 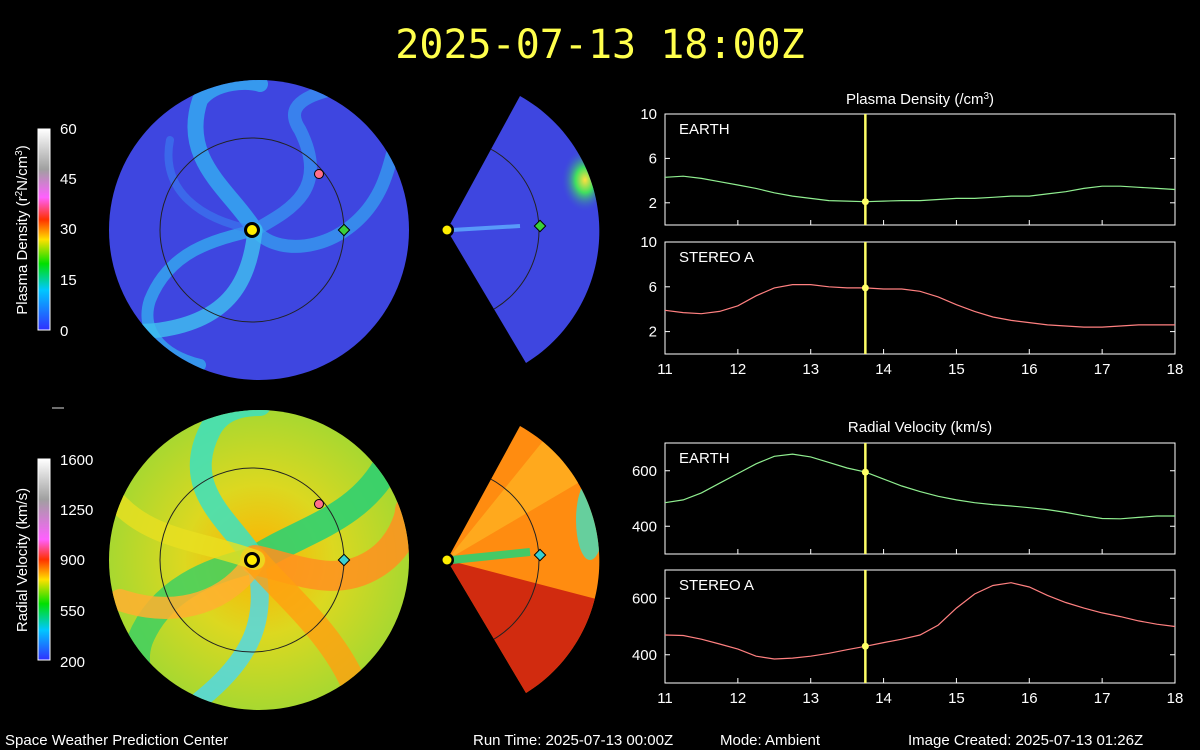 What do you see at coordinates (653, 203) in the screenshot?
I see `density-earth-ytick-label: 2` at bounding box center [653, 203].